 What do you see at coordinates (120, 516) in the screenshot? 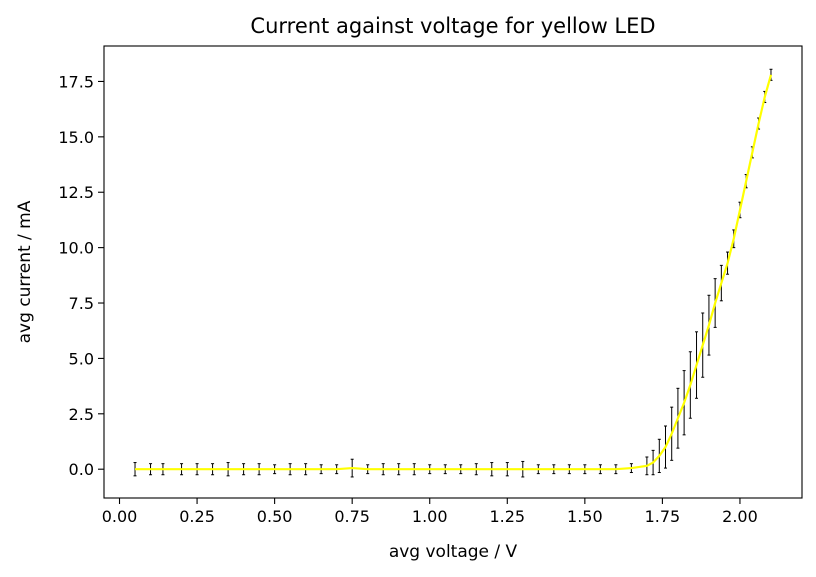
I see `x-tick-label: 0.00` at bounding box center [120, 516].